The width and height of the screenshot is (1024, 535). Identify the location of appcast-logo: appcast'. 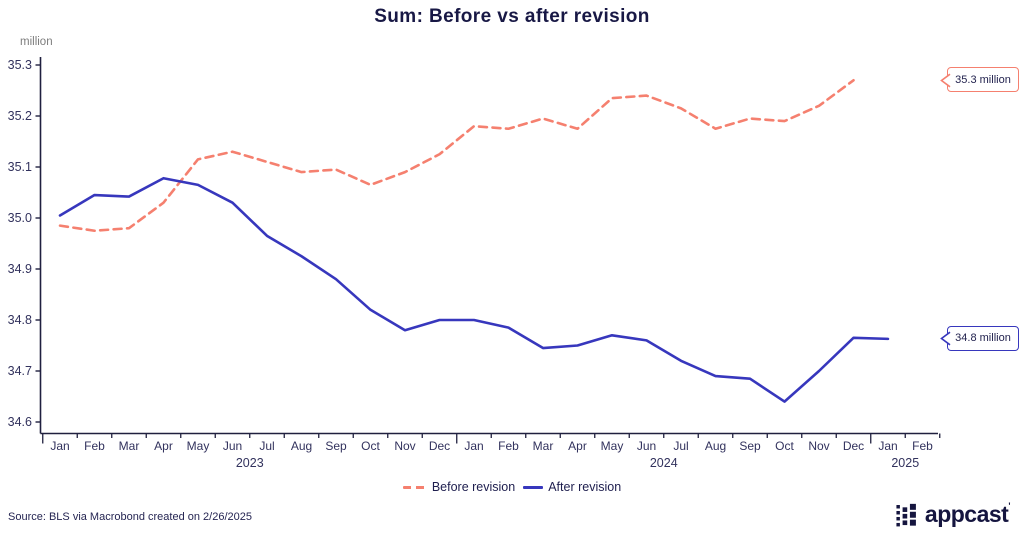
(953, 513).